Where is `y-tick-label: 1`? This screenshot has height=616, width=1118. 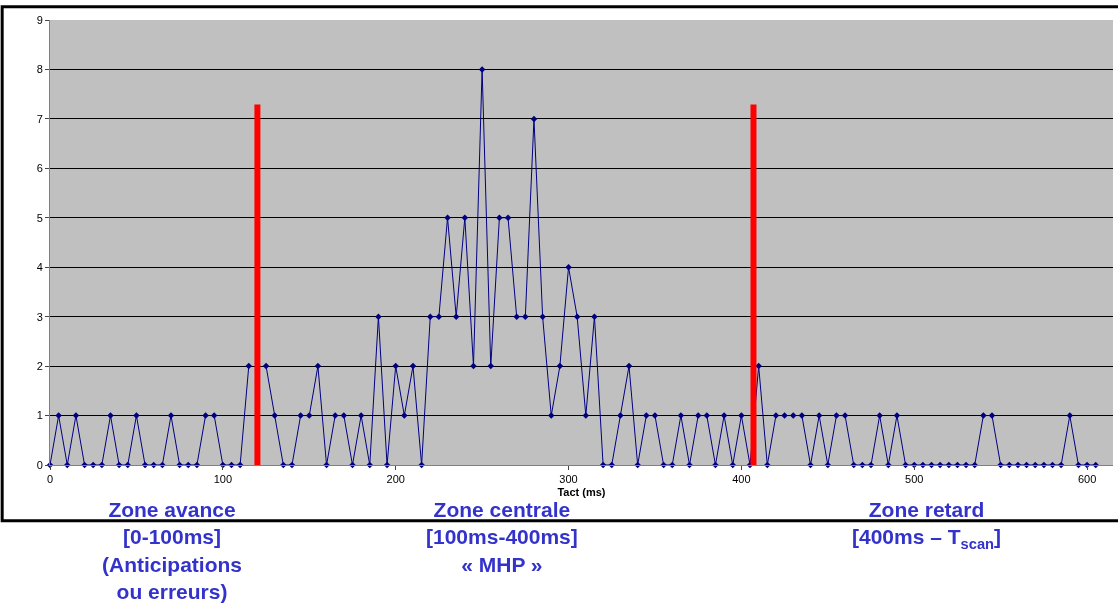
y-tick-label: 1 is located at coordinates (39, 415).